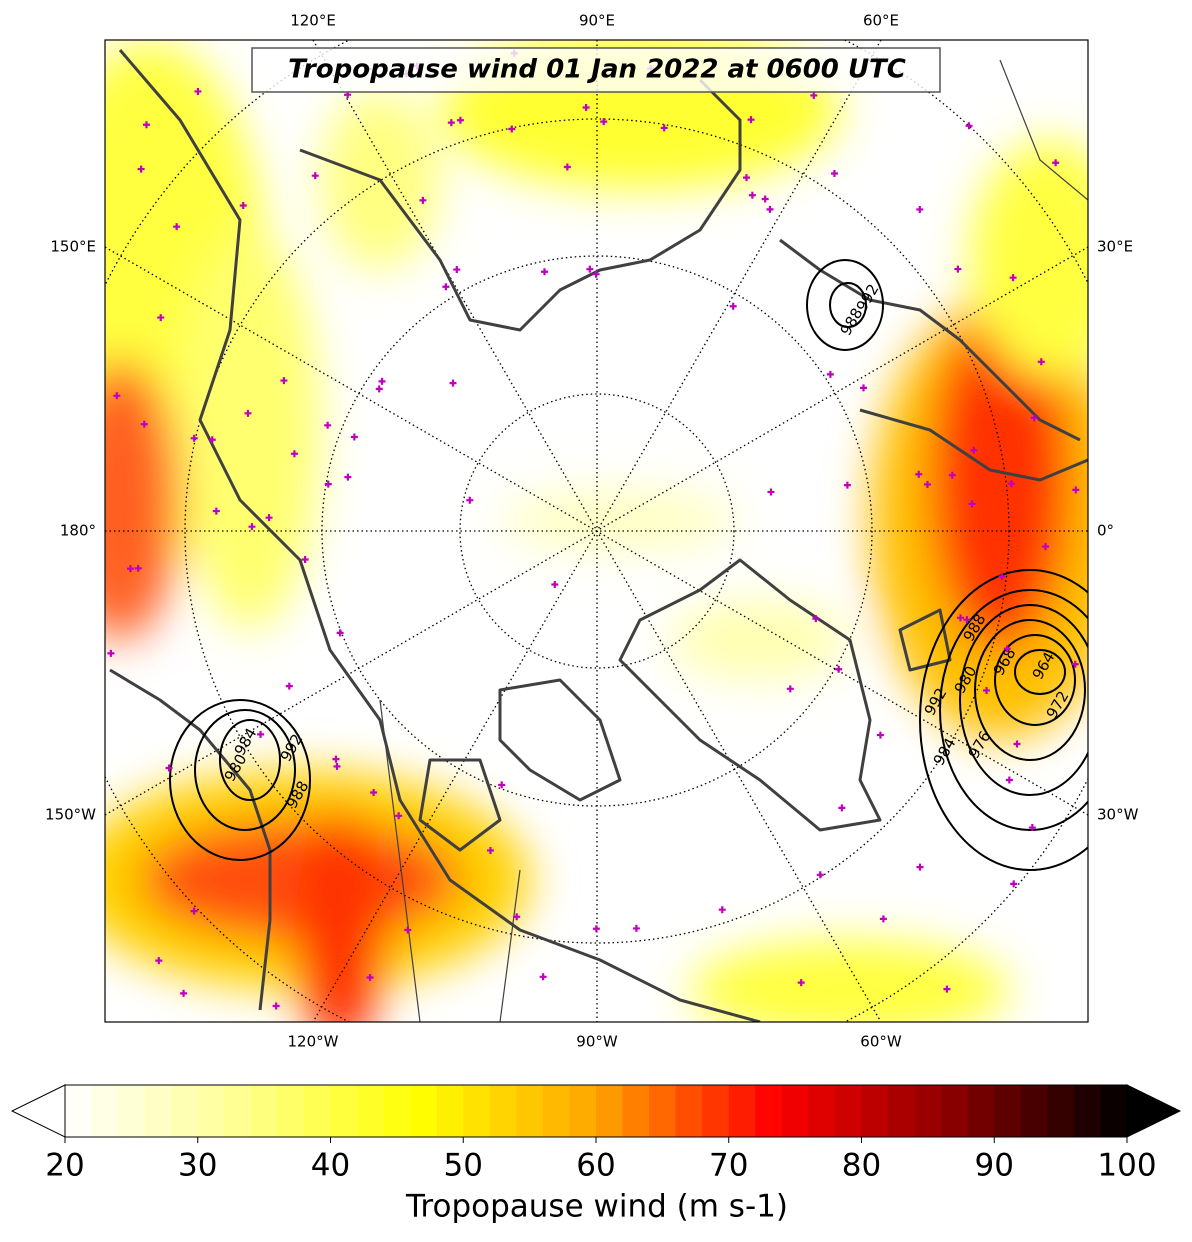  Describe the element at coordinates (330, 1166) in the screenshot. I see `colorbar-tick-label: 40` at that location.